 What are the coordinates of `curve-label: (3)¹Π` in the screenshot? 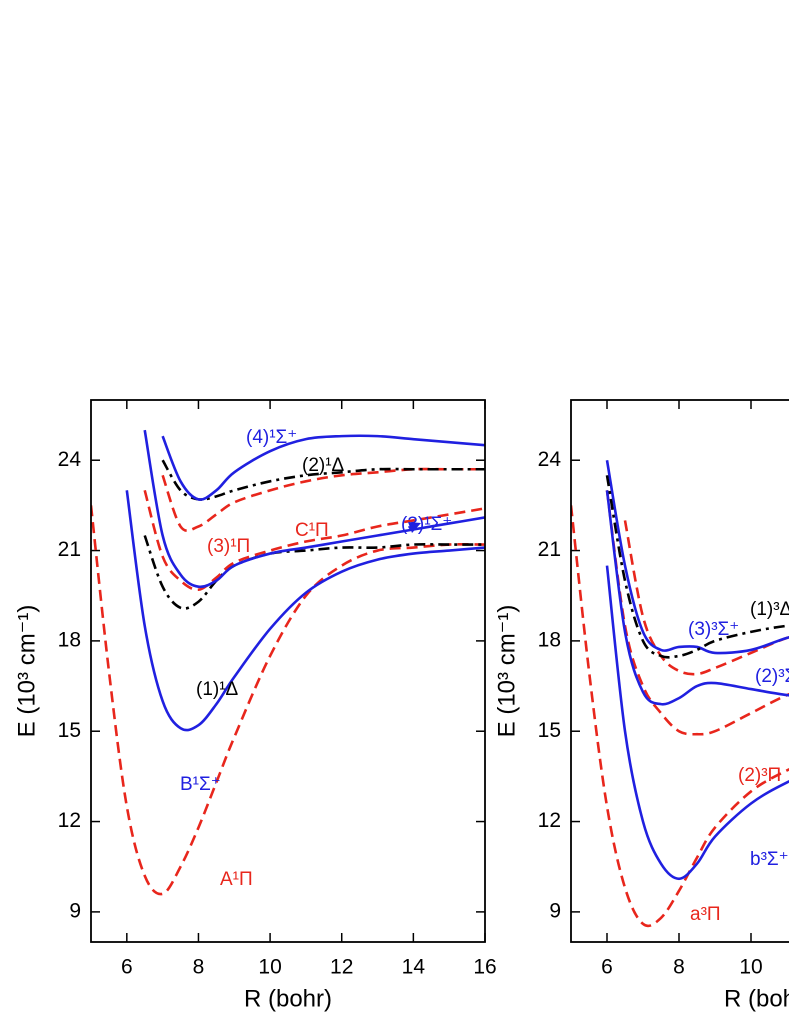 It's located at (228, 546).